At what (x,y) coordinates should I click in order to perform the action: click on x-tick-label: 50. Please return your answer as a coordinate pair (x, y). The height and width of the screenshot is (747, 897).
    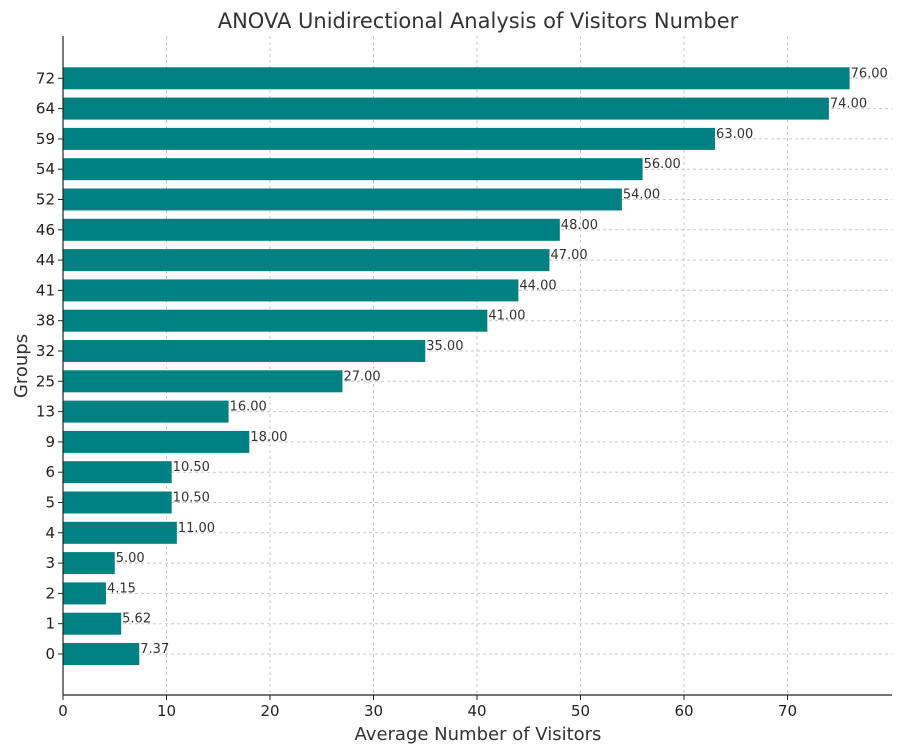
    Looking at the image, I should click on (580, 711).